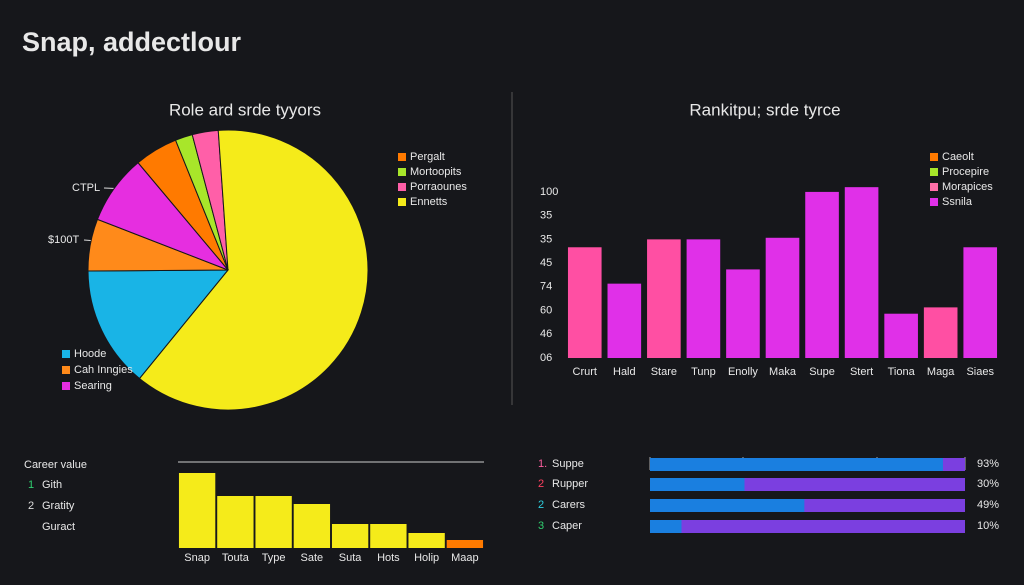 The image size is (1024, 585). What do you see at coordinates (585, 372) in the screenshot?
I see `x-tick-label: Crurt` at bounding box center [585, 372].